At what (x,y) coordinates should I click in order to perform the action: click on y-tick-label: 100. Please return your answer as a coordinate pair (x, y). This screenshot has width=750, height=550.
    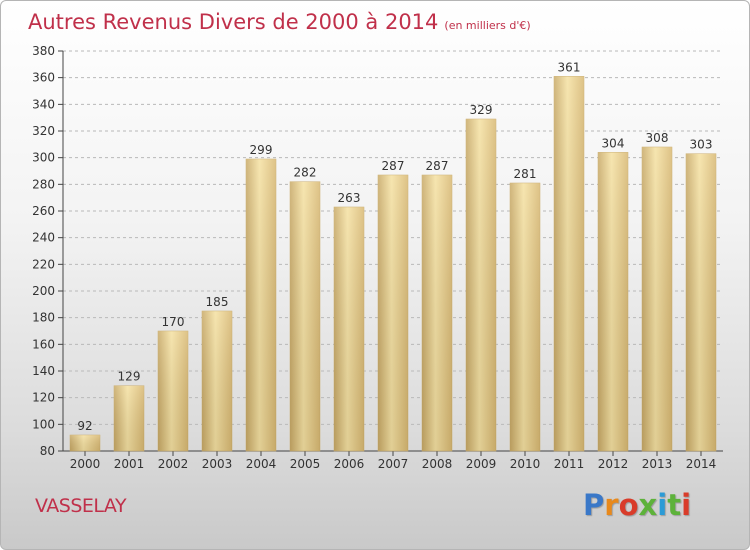
    Looking at the image, I should click on (43, 424).